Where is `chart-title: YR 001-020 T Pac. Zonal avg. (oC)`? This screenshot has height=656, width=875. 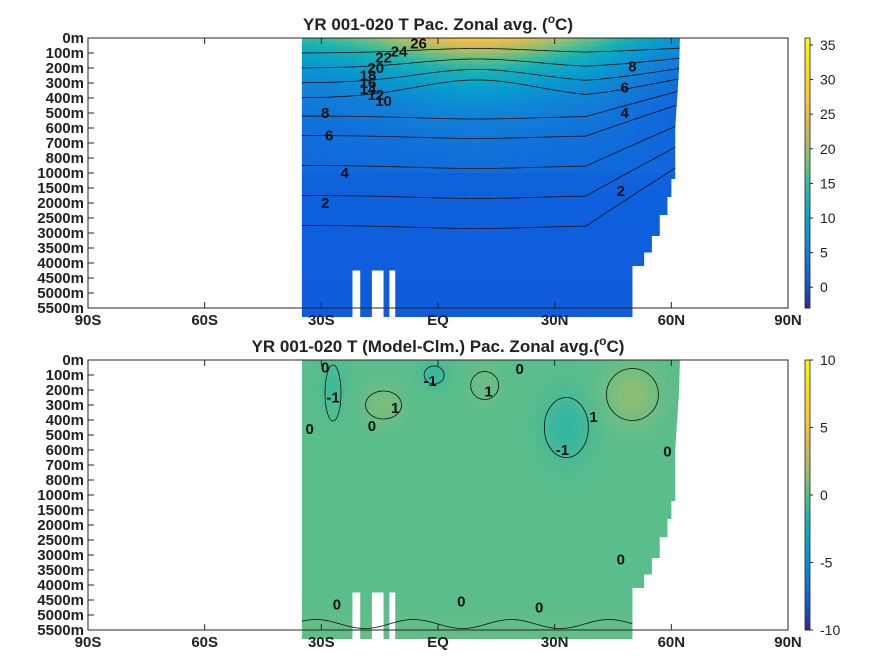 chart-title: YR 001-020 T Pac. Zonal avg. (oC) is located at coordinates (438, 23).